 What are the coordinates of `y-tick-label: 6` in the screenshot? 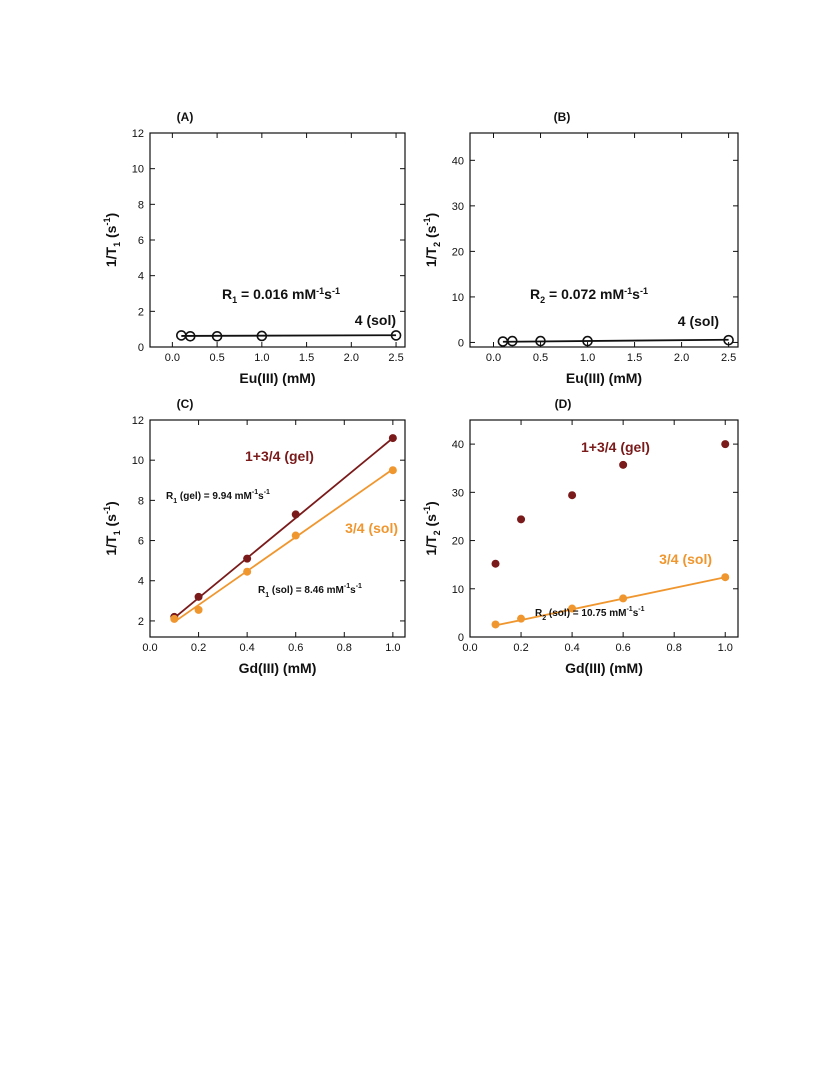 It's located at (141, 542).